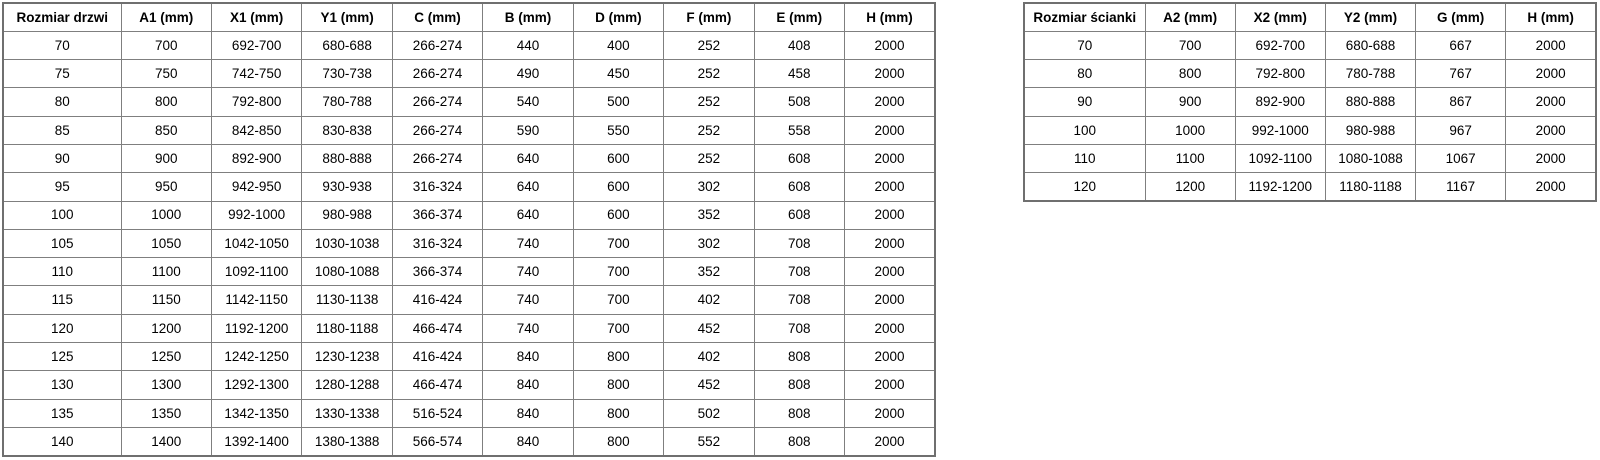 Image resolution: width=1600 pixels, height=460 pixels. Describe the element at coordinates (799, 17) in the screenshot. I see `column-header: E (mm)` at that location.